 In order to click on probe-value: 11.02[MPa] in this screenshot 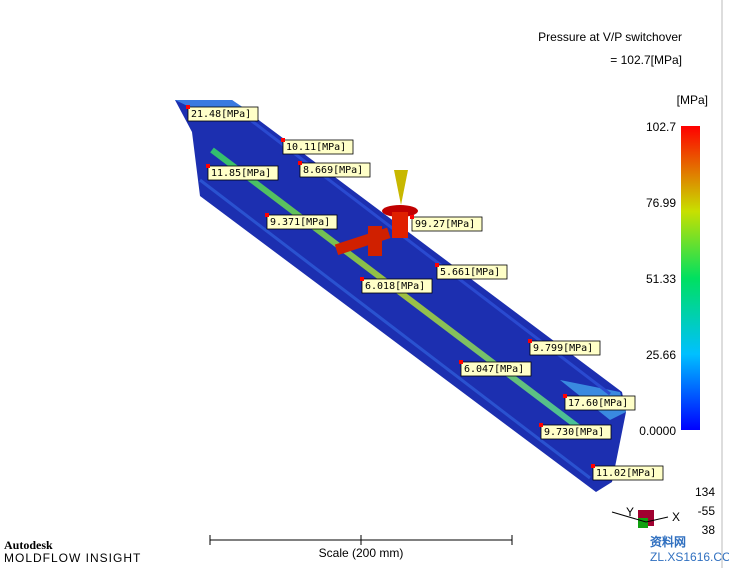, I will do `click(626, 473)`.